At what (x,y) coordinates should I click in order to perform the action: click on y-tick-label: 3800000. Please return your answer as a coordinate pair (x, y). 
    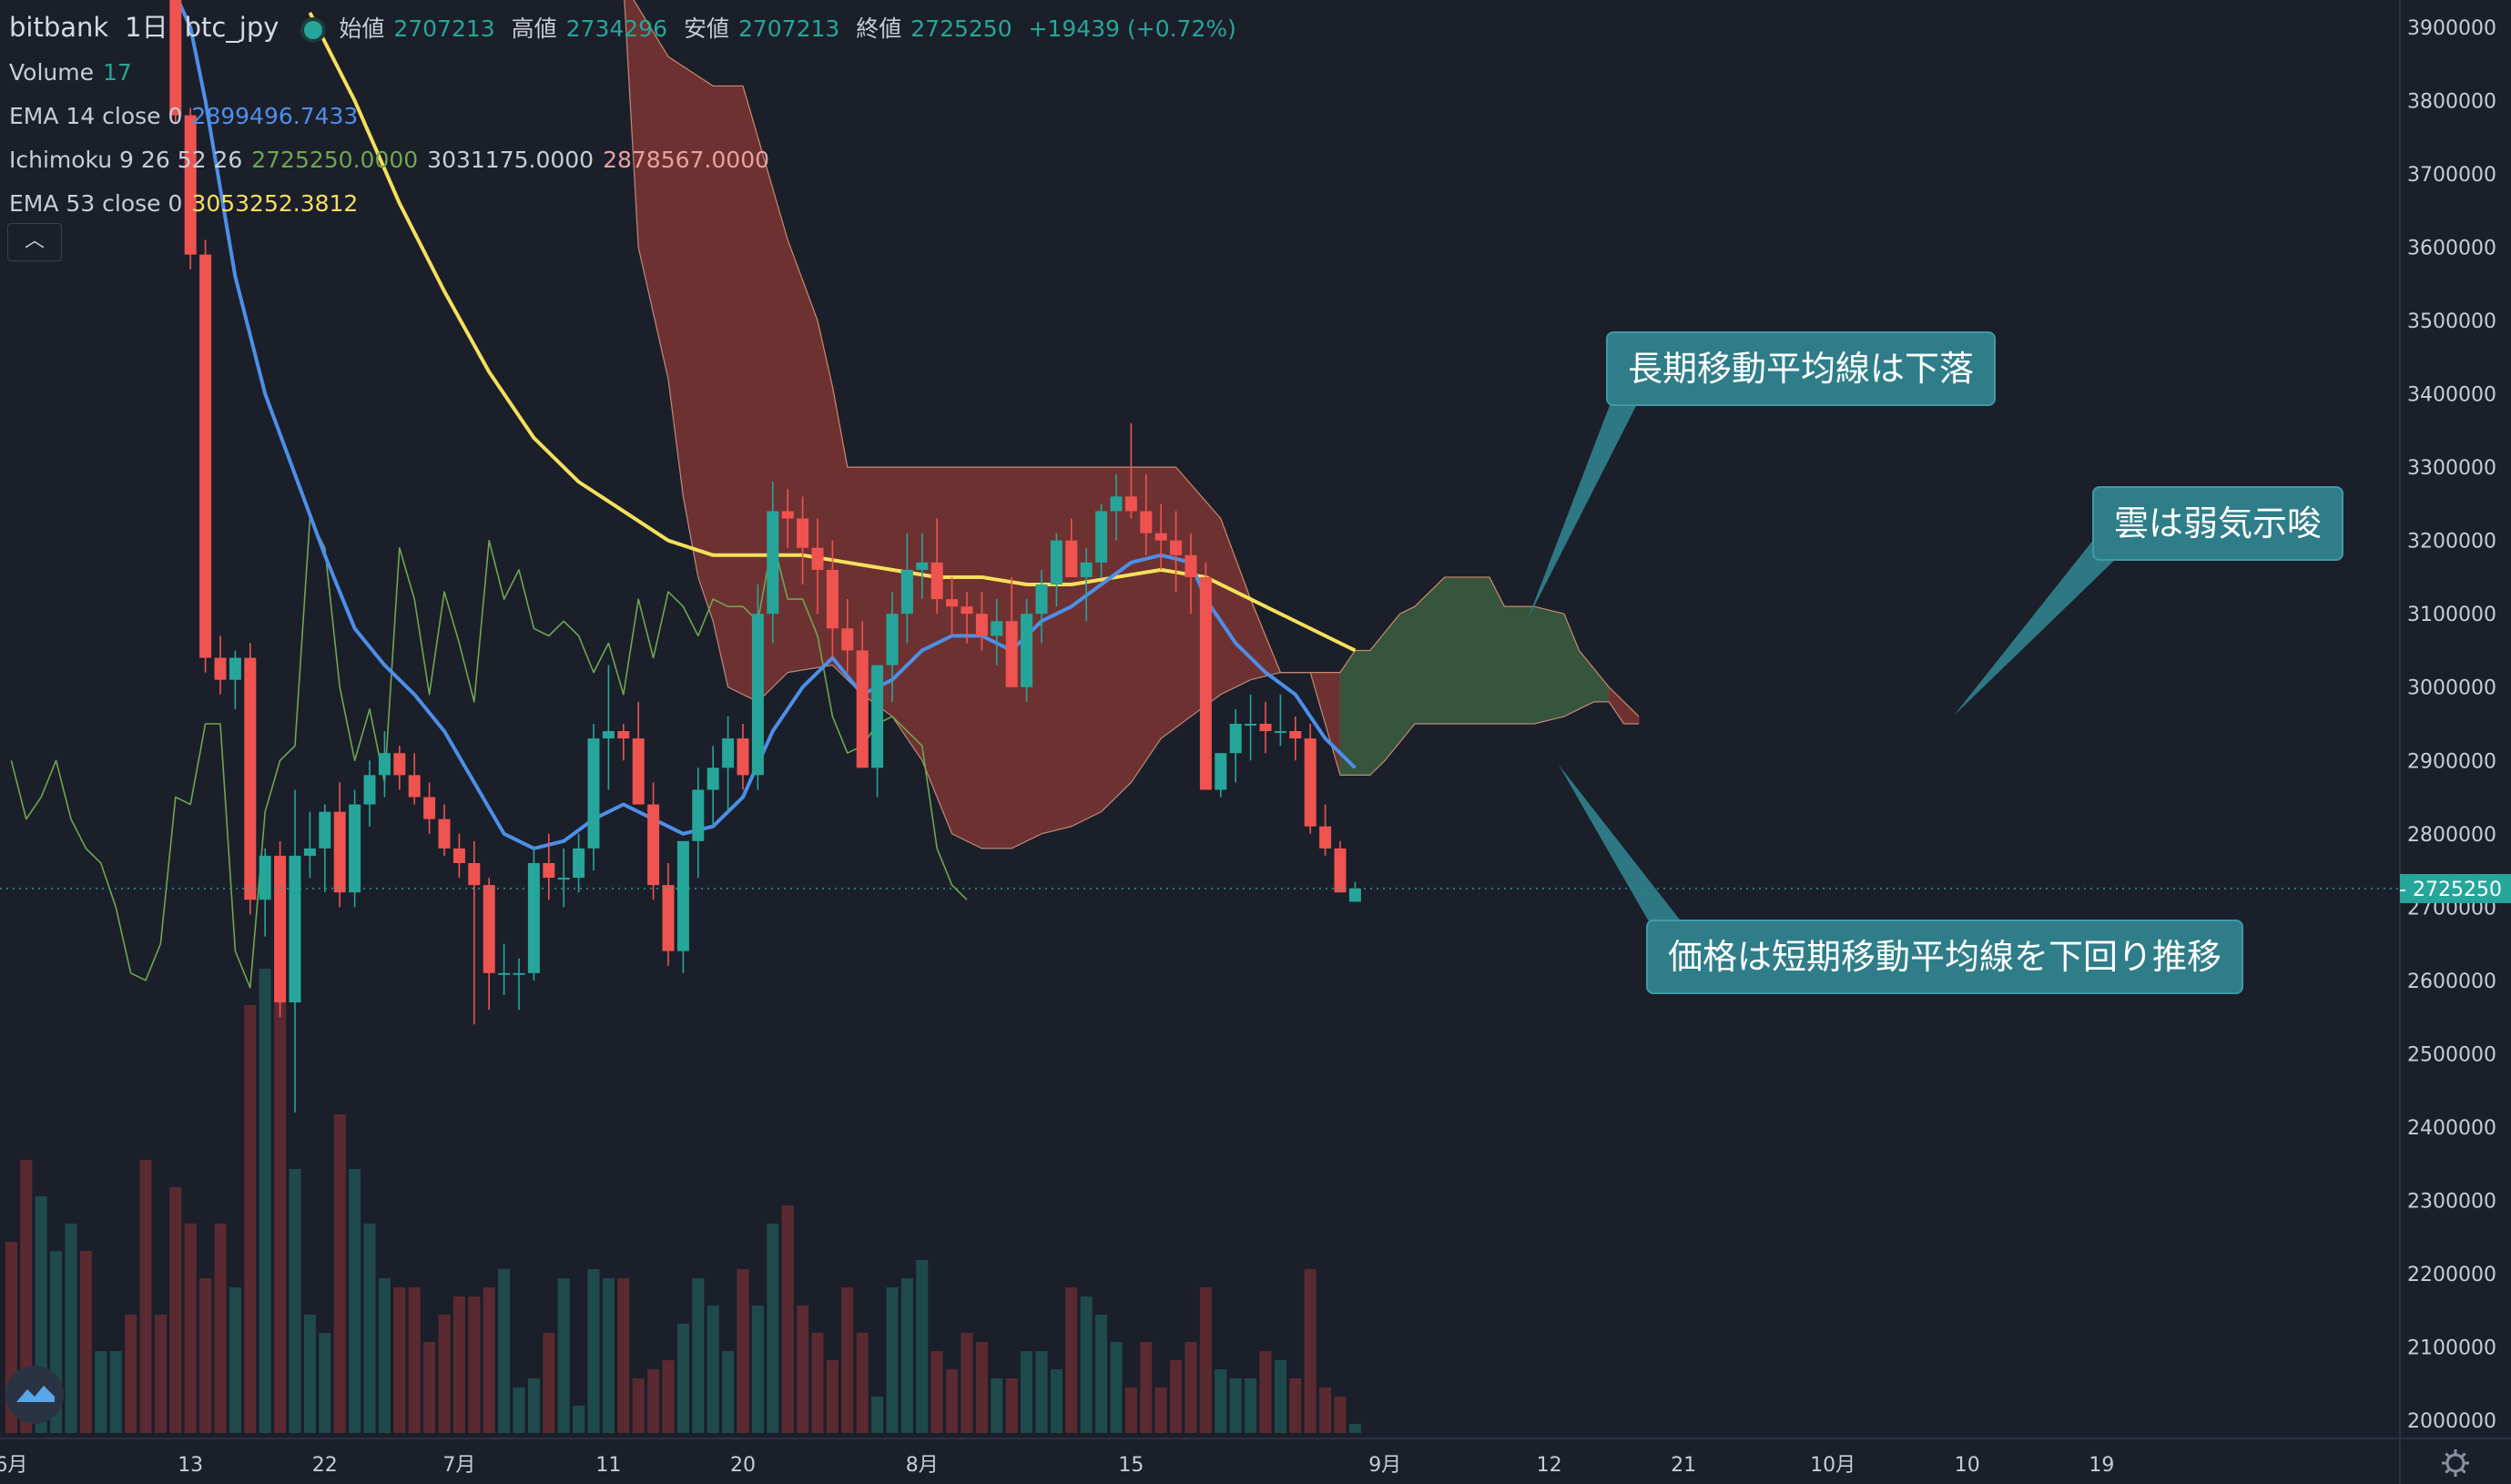
    Looking at the image, I should click on (2451, 102).